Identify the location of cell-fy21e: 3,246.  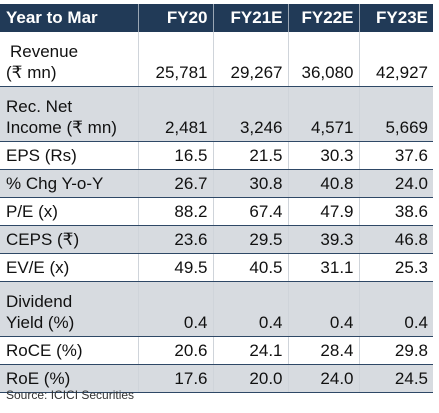
(251, 114).